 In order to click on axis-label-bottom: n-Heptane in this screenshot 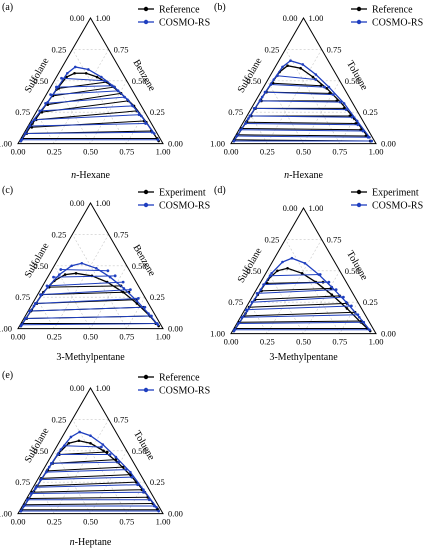, I will do `click(91, 542)`.